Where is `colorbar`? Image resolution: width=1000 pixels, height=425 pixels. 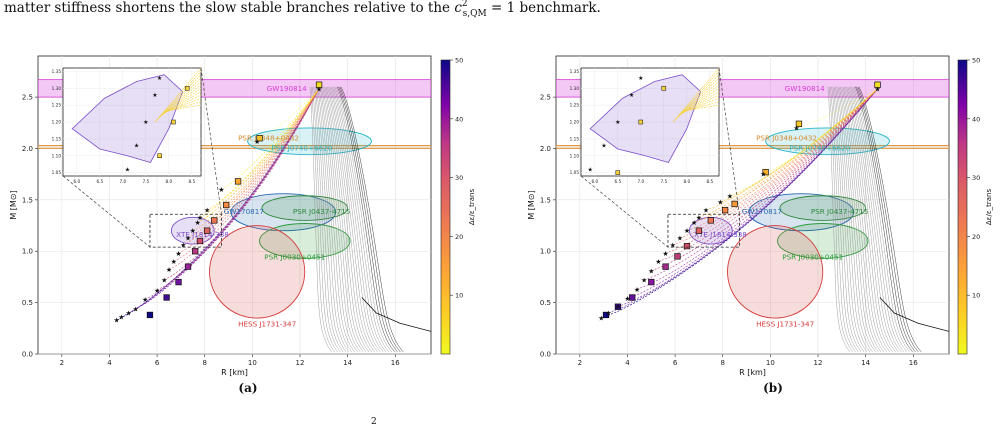
colorbar is located at coordinates (962, 207).